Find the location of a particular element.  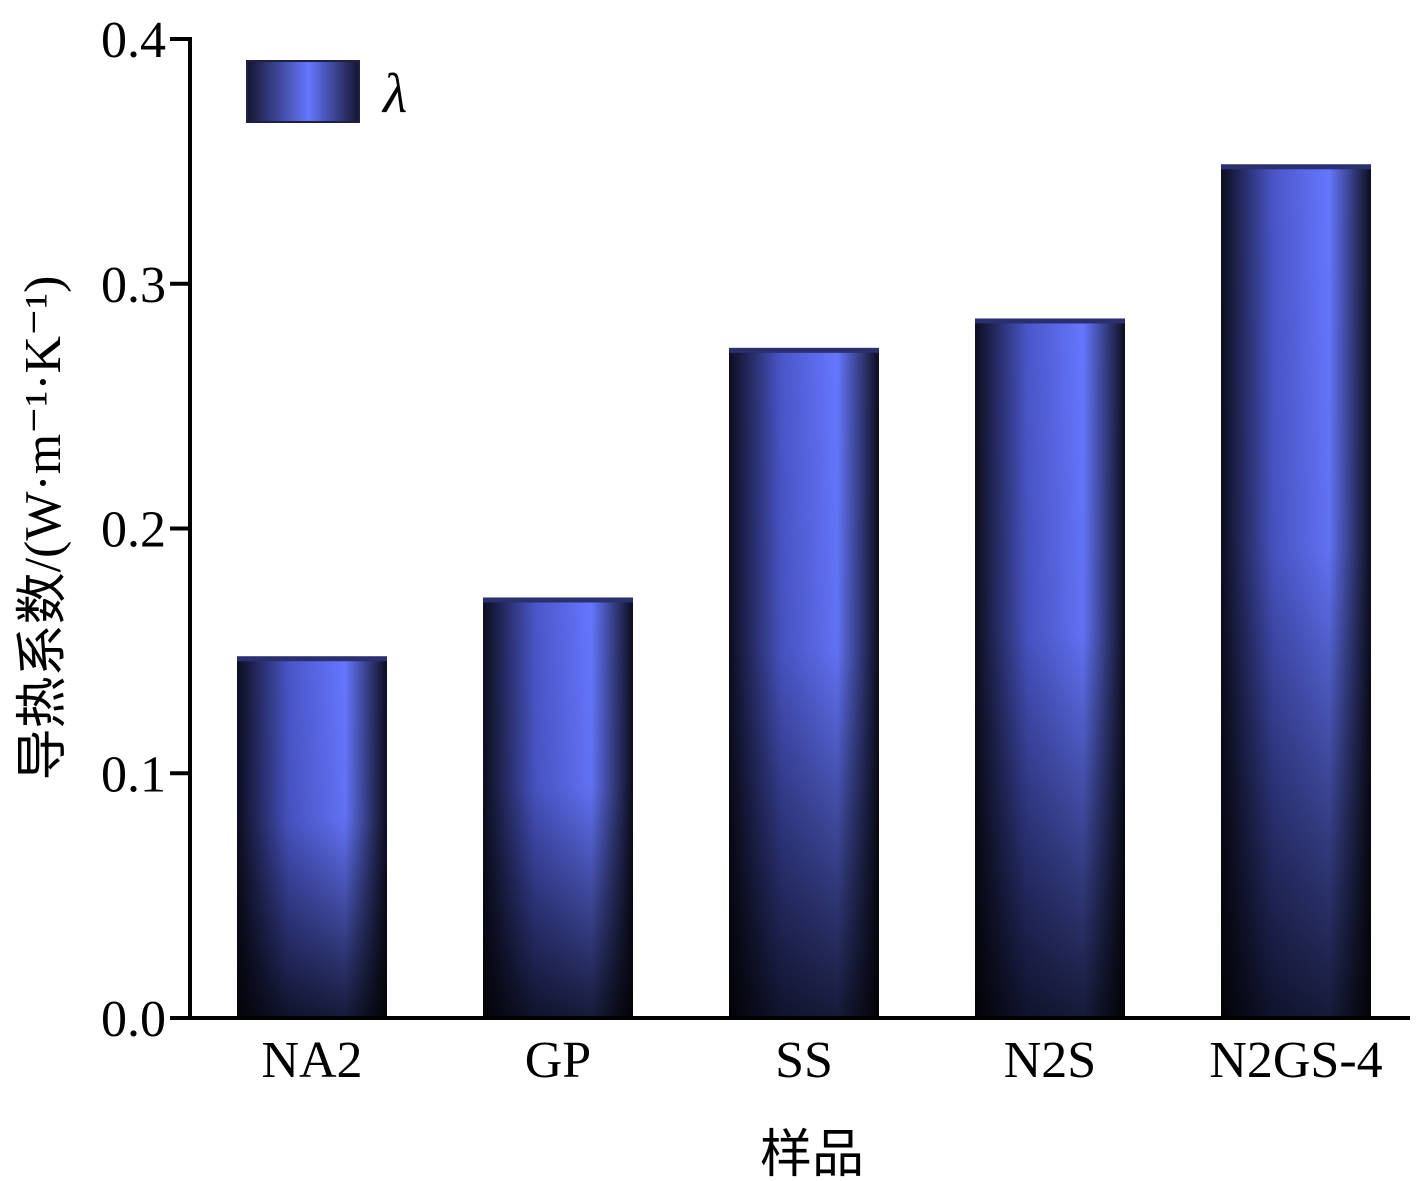

bar-shade-n2s is located at coordinates (1050, 669).